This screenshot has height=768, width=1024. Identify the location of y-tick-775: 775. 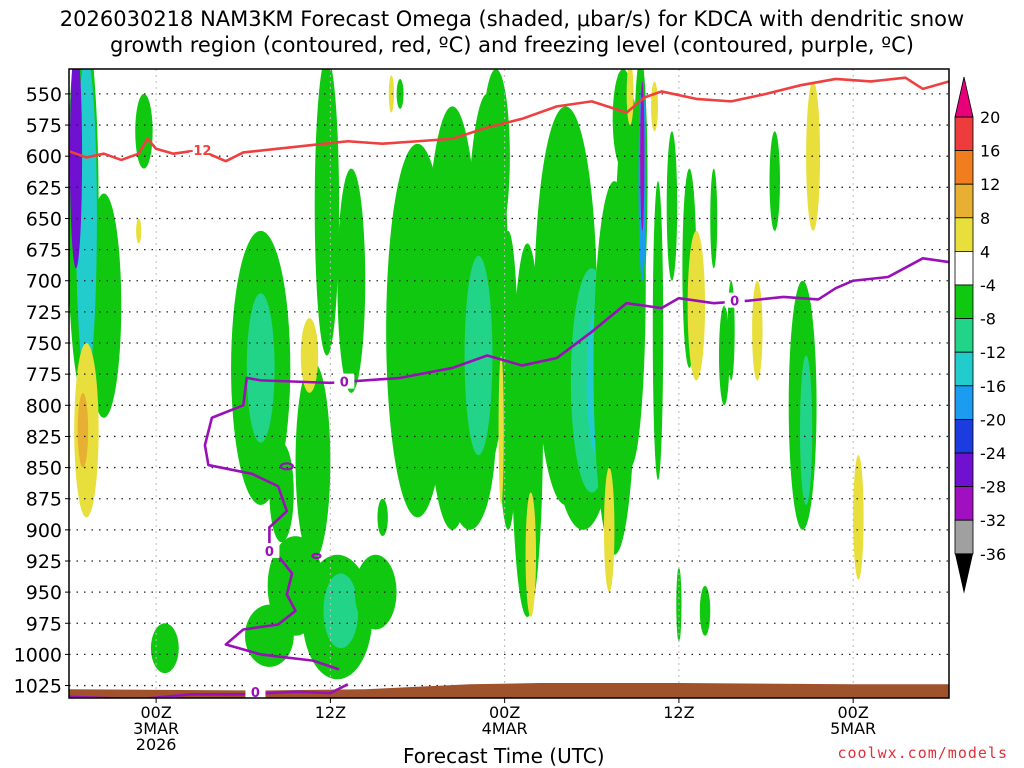
(44, 375).